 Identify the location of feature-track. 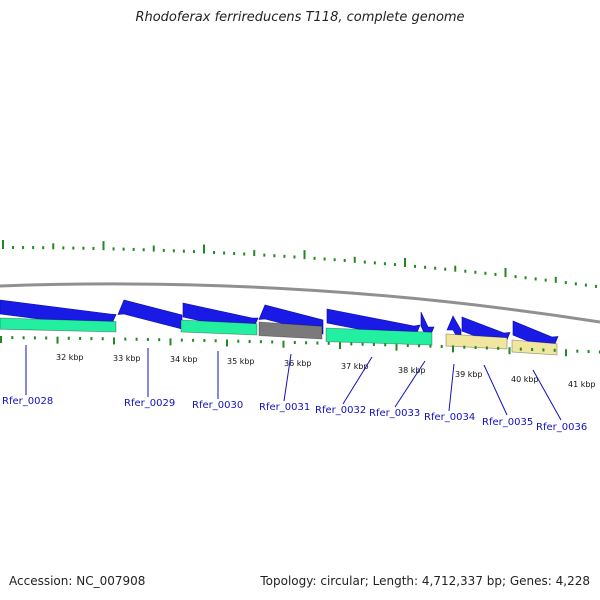
(279, 327).